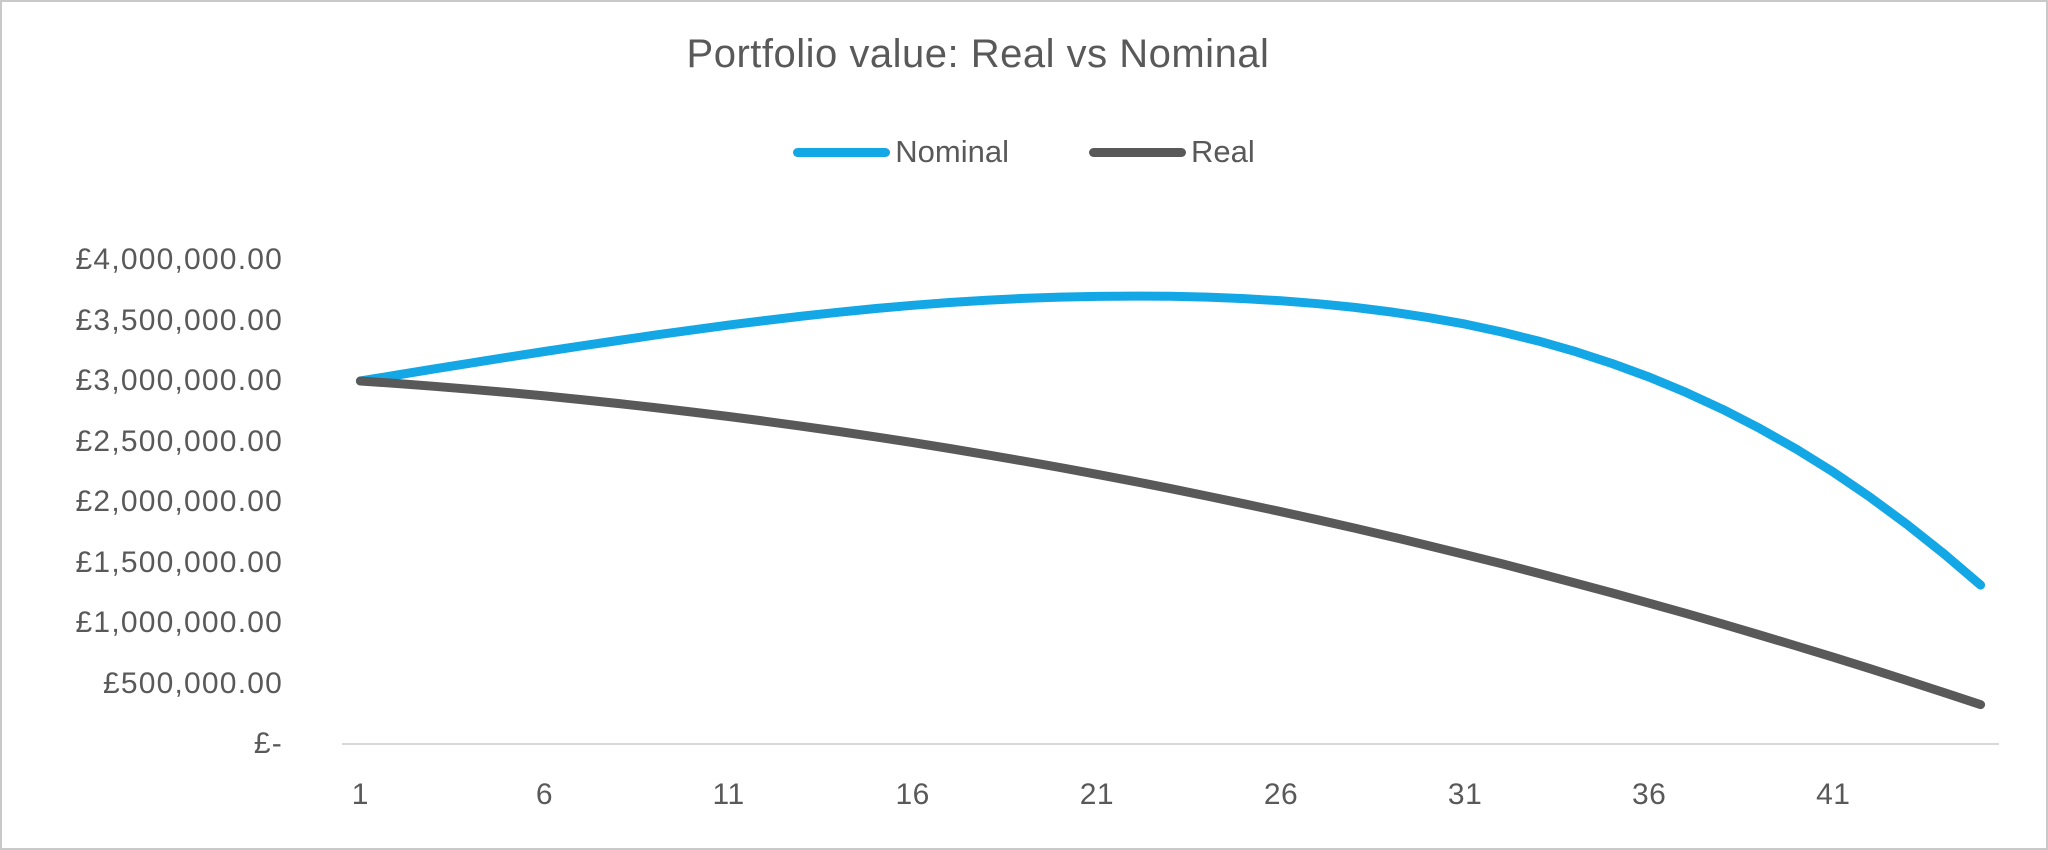  Describe the element at coordinates (179, 562) in the screenshot. I see `y-tick-label: £1,500,000.00` at that location.